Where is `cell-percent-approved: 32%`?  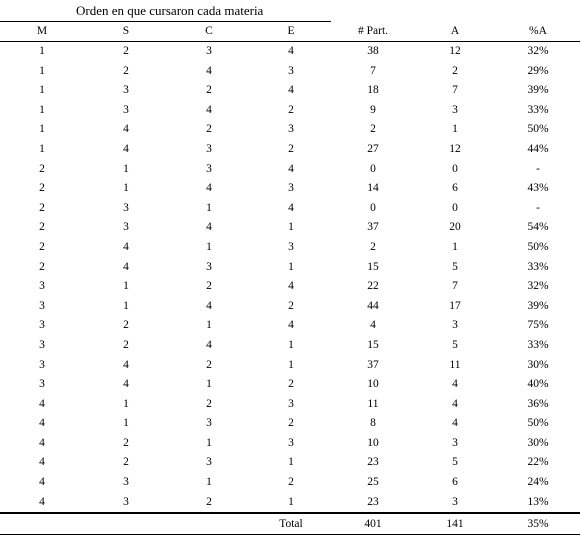 cell-percent-approved: 32% is located at coordinates (538, 51).